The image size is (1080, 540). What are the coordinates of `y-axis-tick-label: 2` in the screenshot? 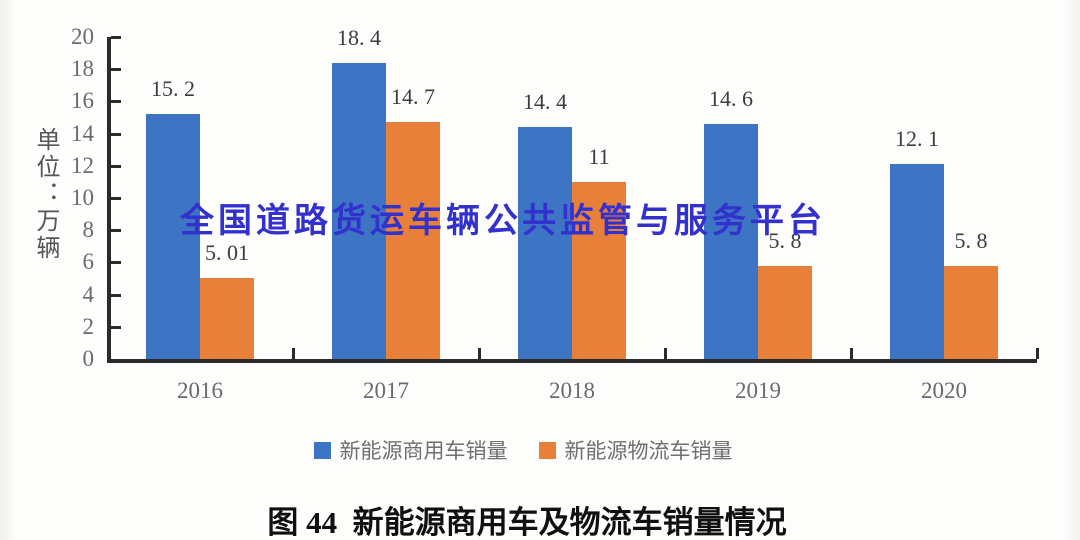 It's located at (88, 326).